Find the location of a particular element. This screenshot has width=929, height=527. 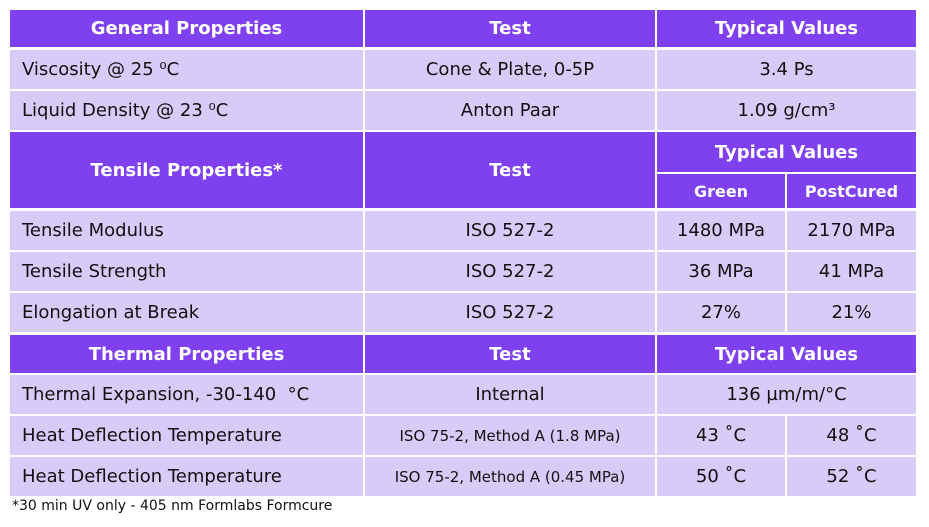

cell: Thermal Expansion, -30-140 °C is located at coordinates (186, 394).